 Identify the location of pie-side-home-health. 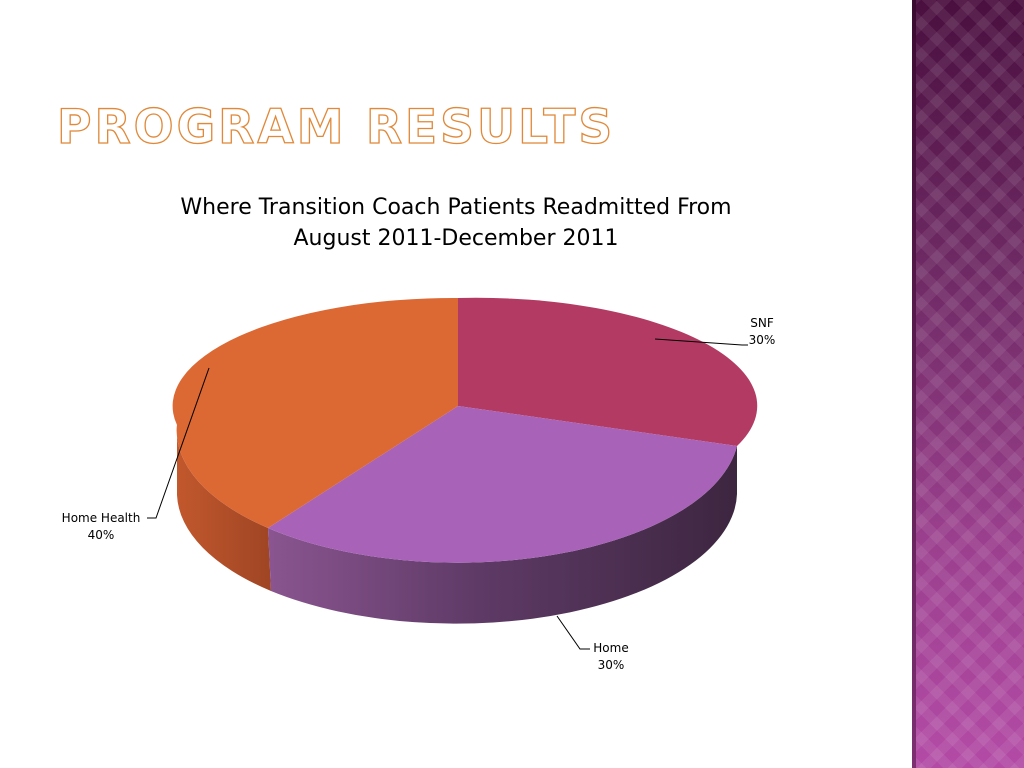
(223, 508).